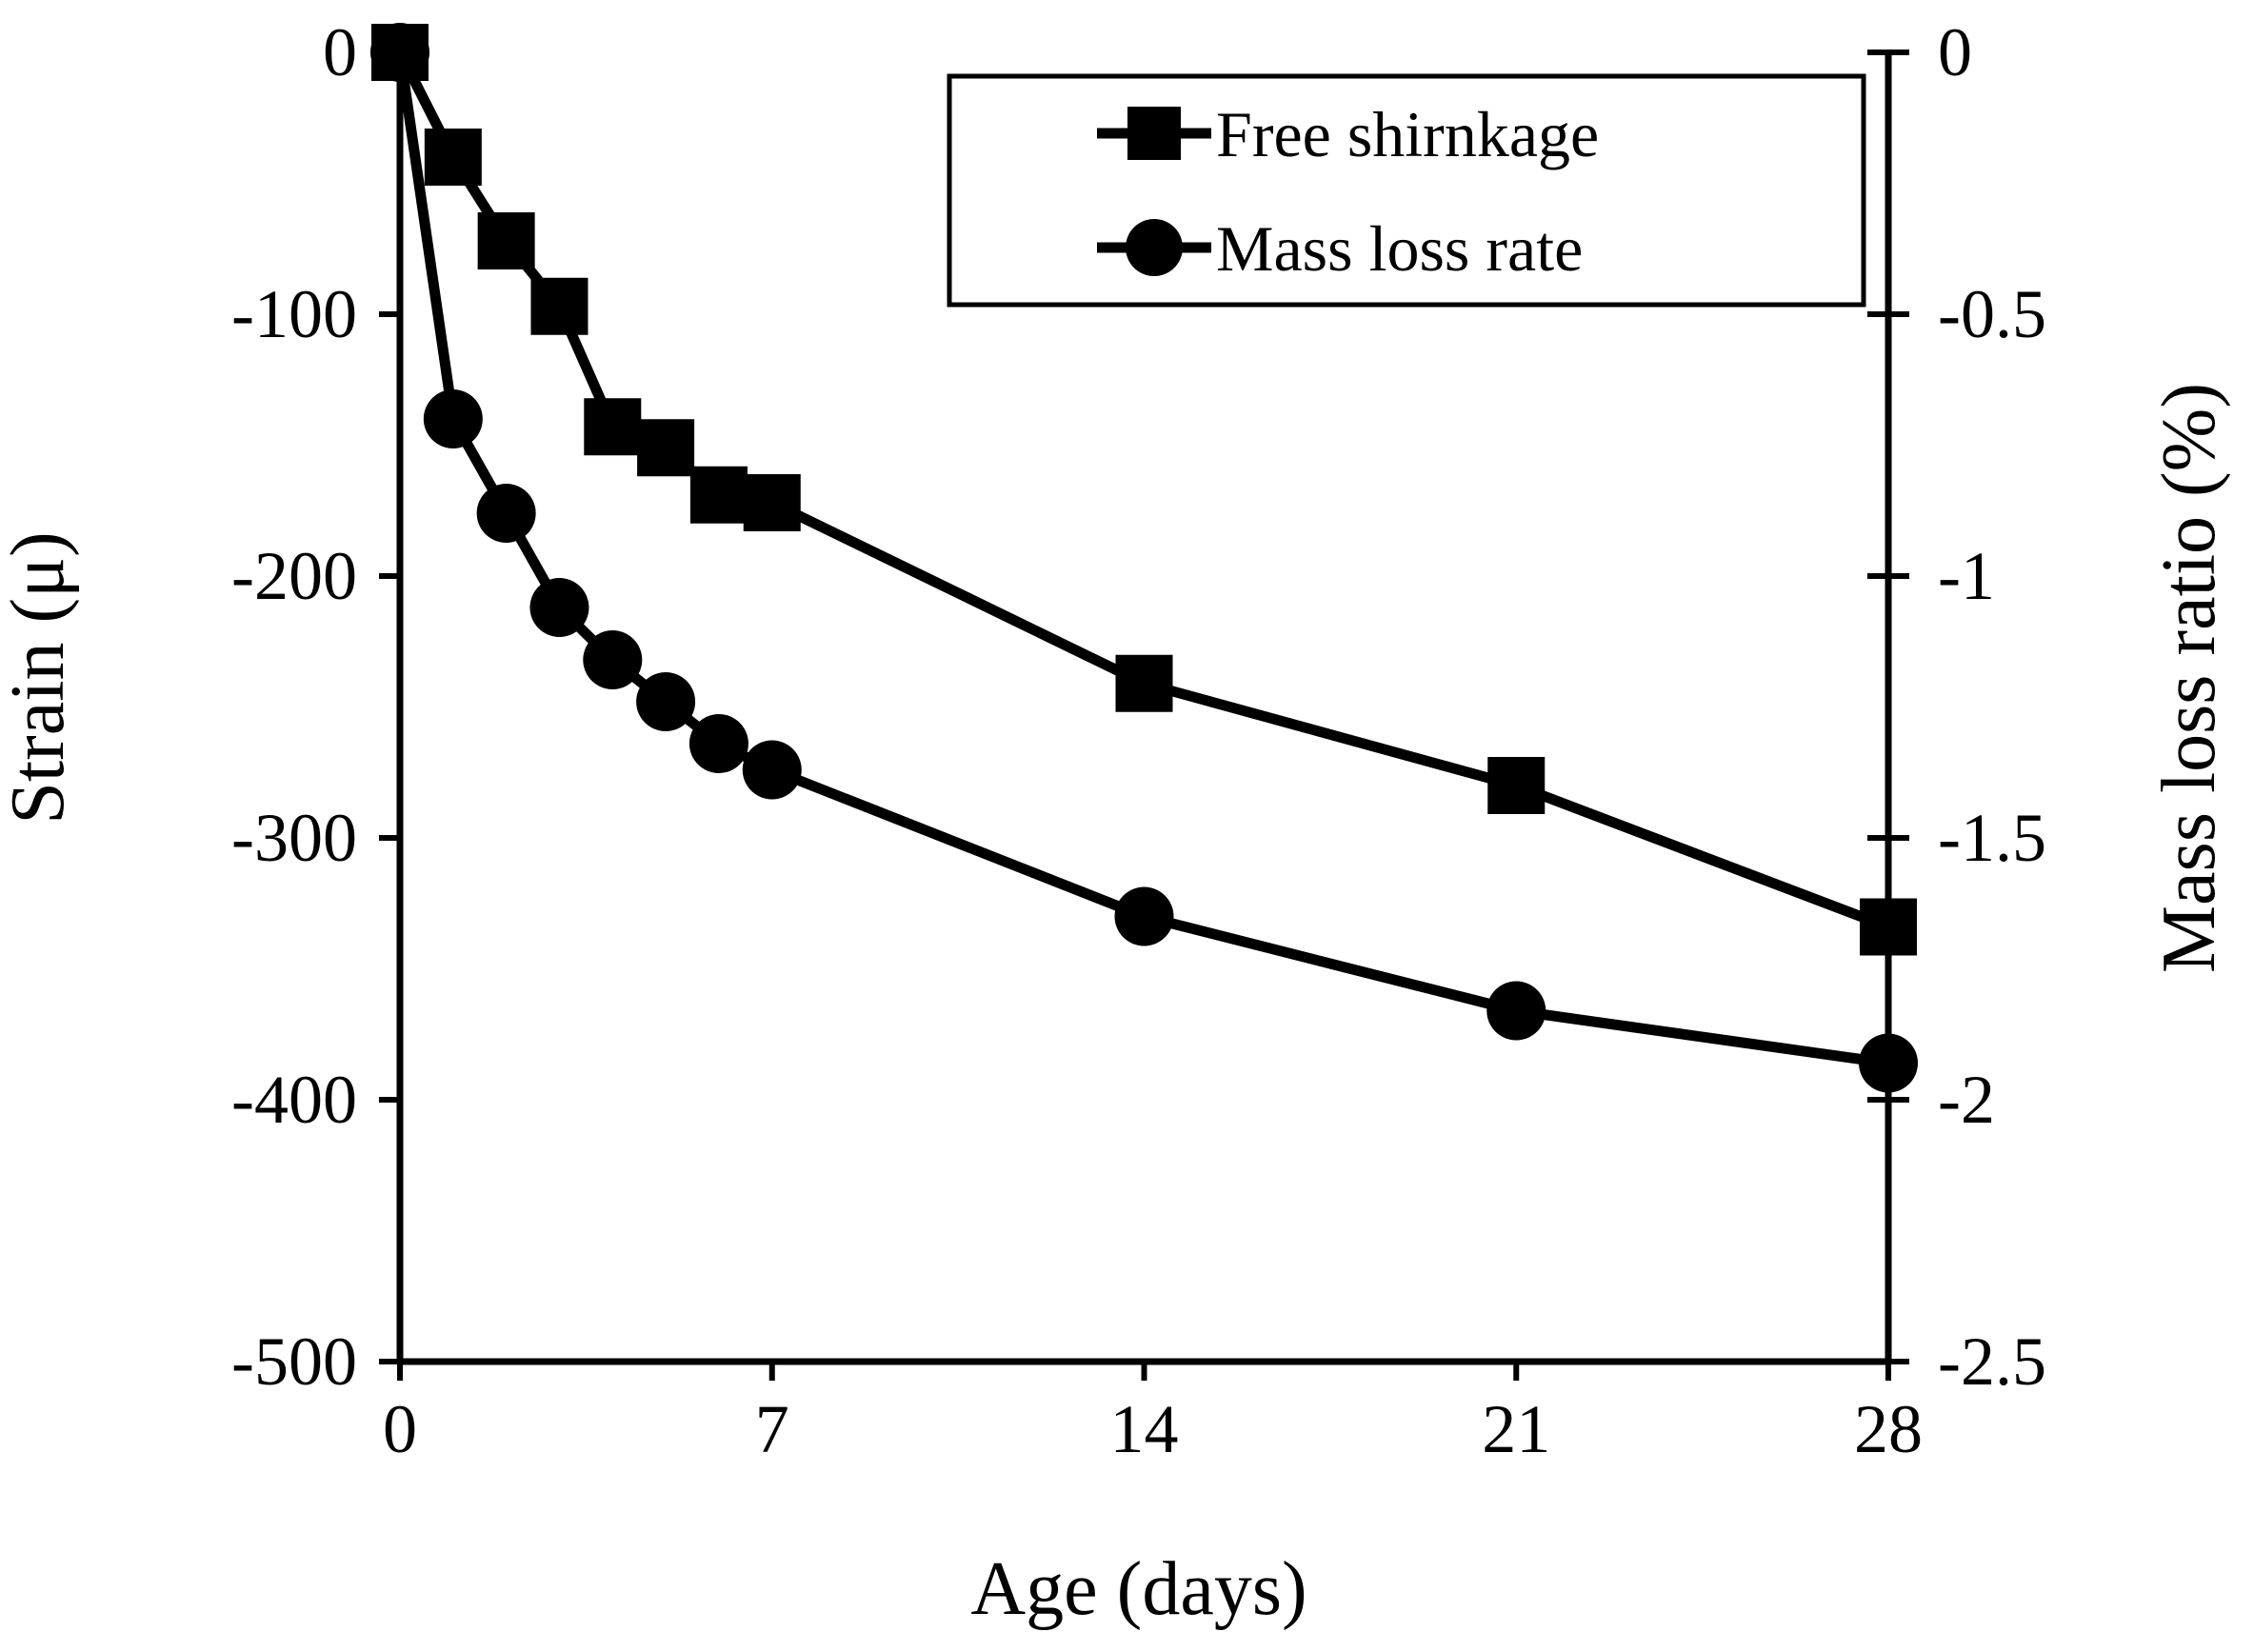 The image size is (2254, 1652). What do you see at coordinates (1407, 134) in the screenshot?
I see `legend-label: Free shirnkage` at bounding box center [1407, 134].